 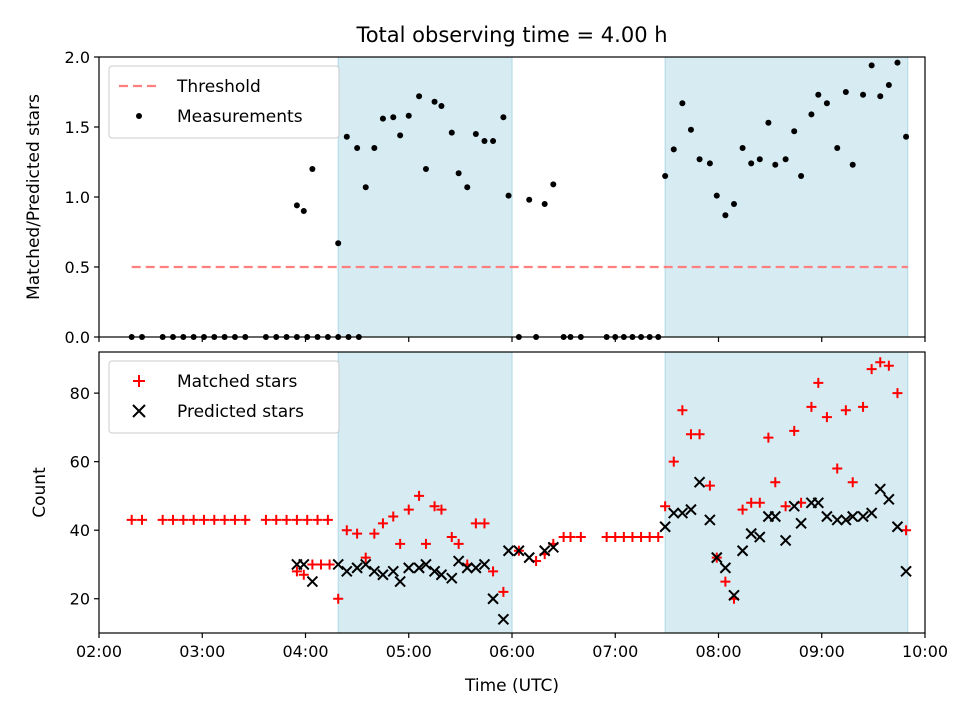 What do you see at coordinates (511, 686) in the screenshot?
I see `x-axis-label: Time (UTC)` at bounding box center [511, 686].